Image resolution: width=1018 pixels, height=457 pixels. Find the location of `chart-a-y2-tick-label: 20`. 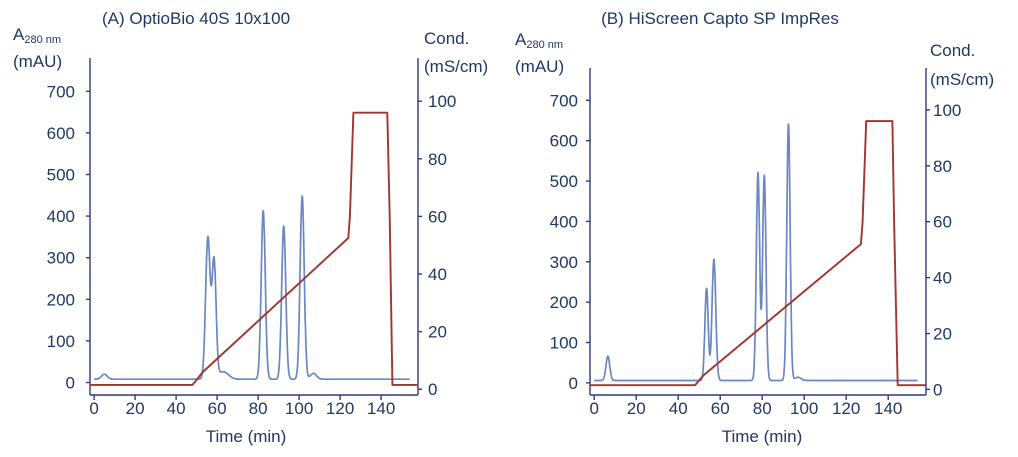

chart-a-y2-tick-label: 20 is located at coordinates (437, 332).